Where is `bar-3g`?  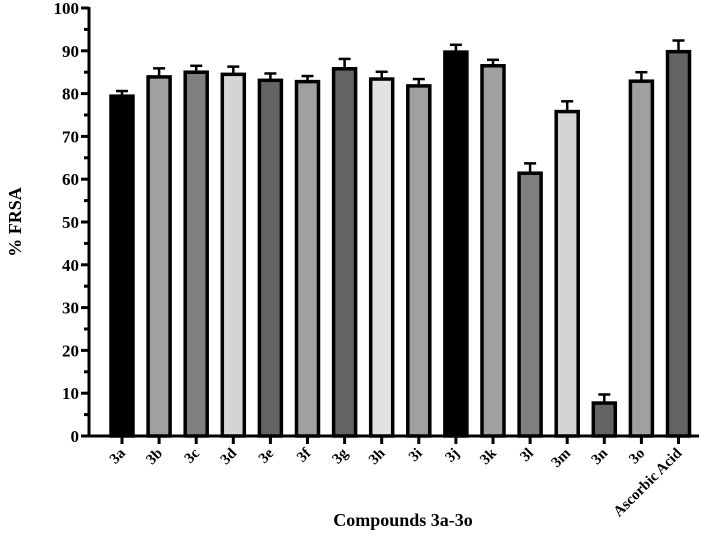
bar-3g is located at coordinates (344, 247).